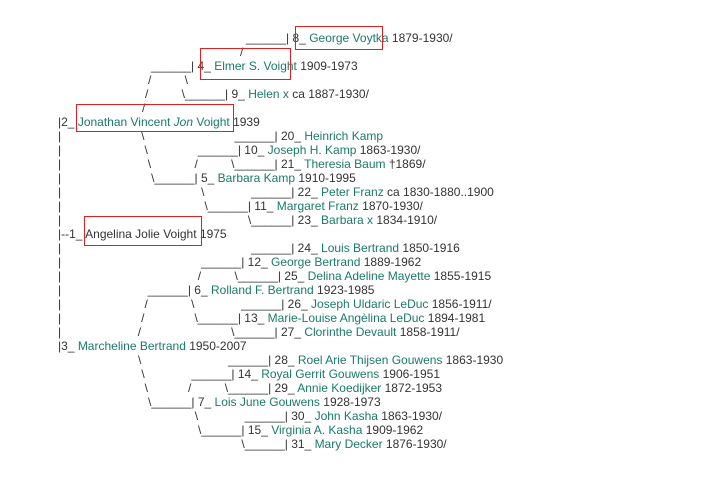 The width and height of the screenshot is (726, 492). I want to click on person-link-15: Virginia A. Kasha, so click(317, 430).